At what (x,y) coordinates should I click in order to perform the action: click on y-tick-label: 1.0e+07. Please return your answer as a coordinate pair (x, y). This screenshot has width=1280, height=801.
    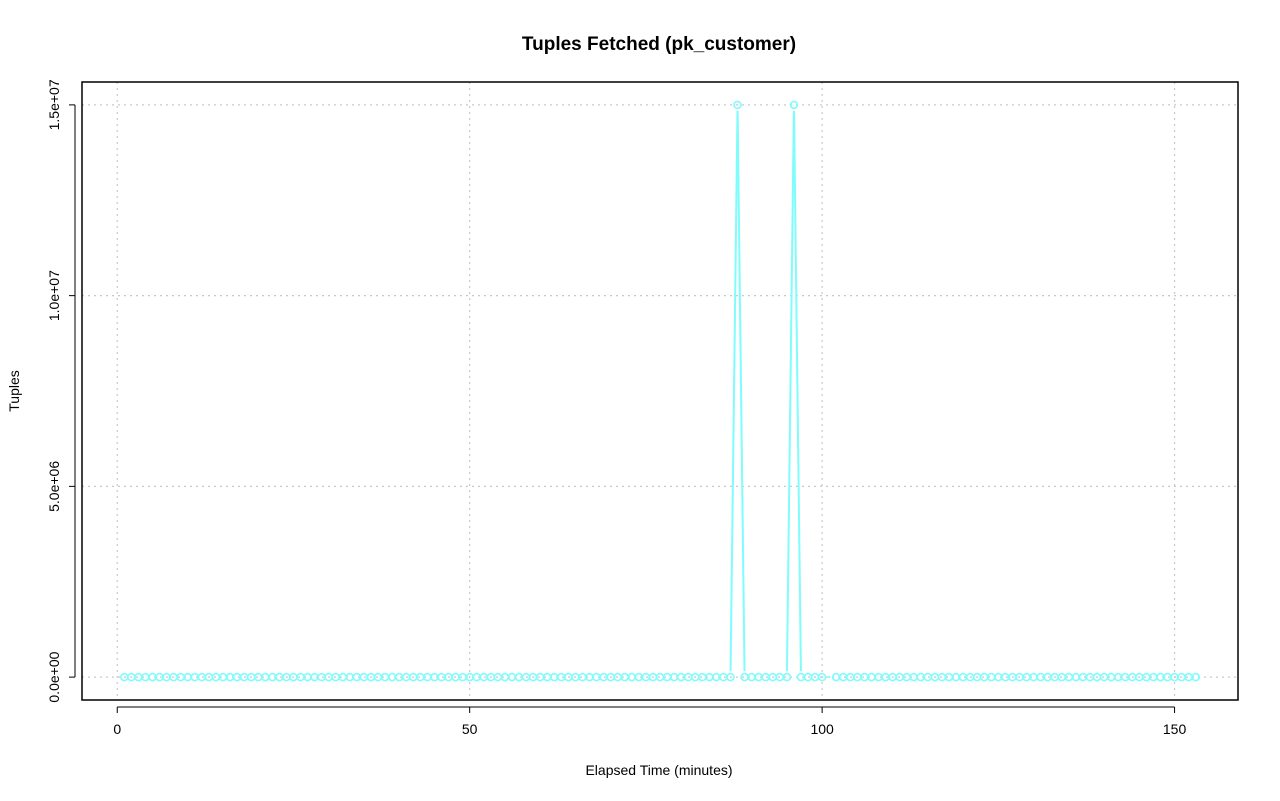
    Looking at the image, I should click on (54, 295).